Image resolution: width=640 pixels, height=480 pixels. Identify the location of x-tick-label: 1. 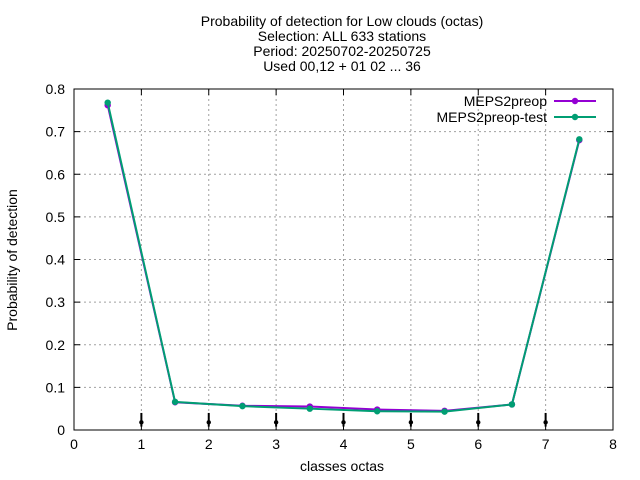
(141, 444).